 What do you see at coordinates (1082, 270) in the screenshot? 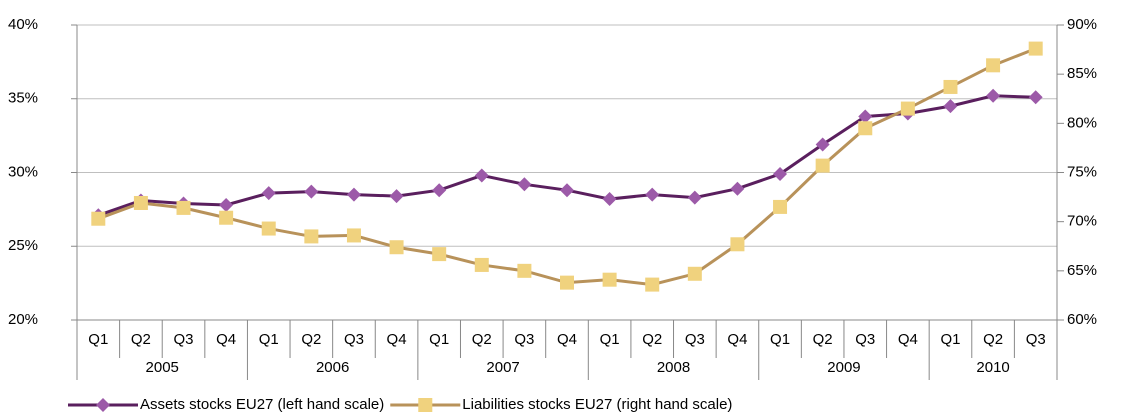
I see `y2-tick-label: 65%` at bounding box center [1082, 270].